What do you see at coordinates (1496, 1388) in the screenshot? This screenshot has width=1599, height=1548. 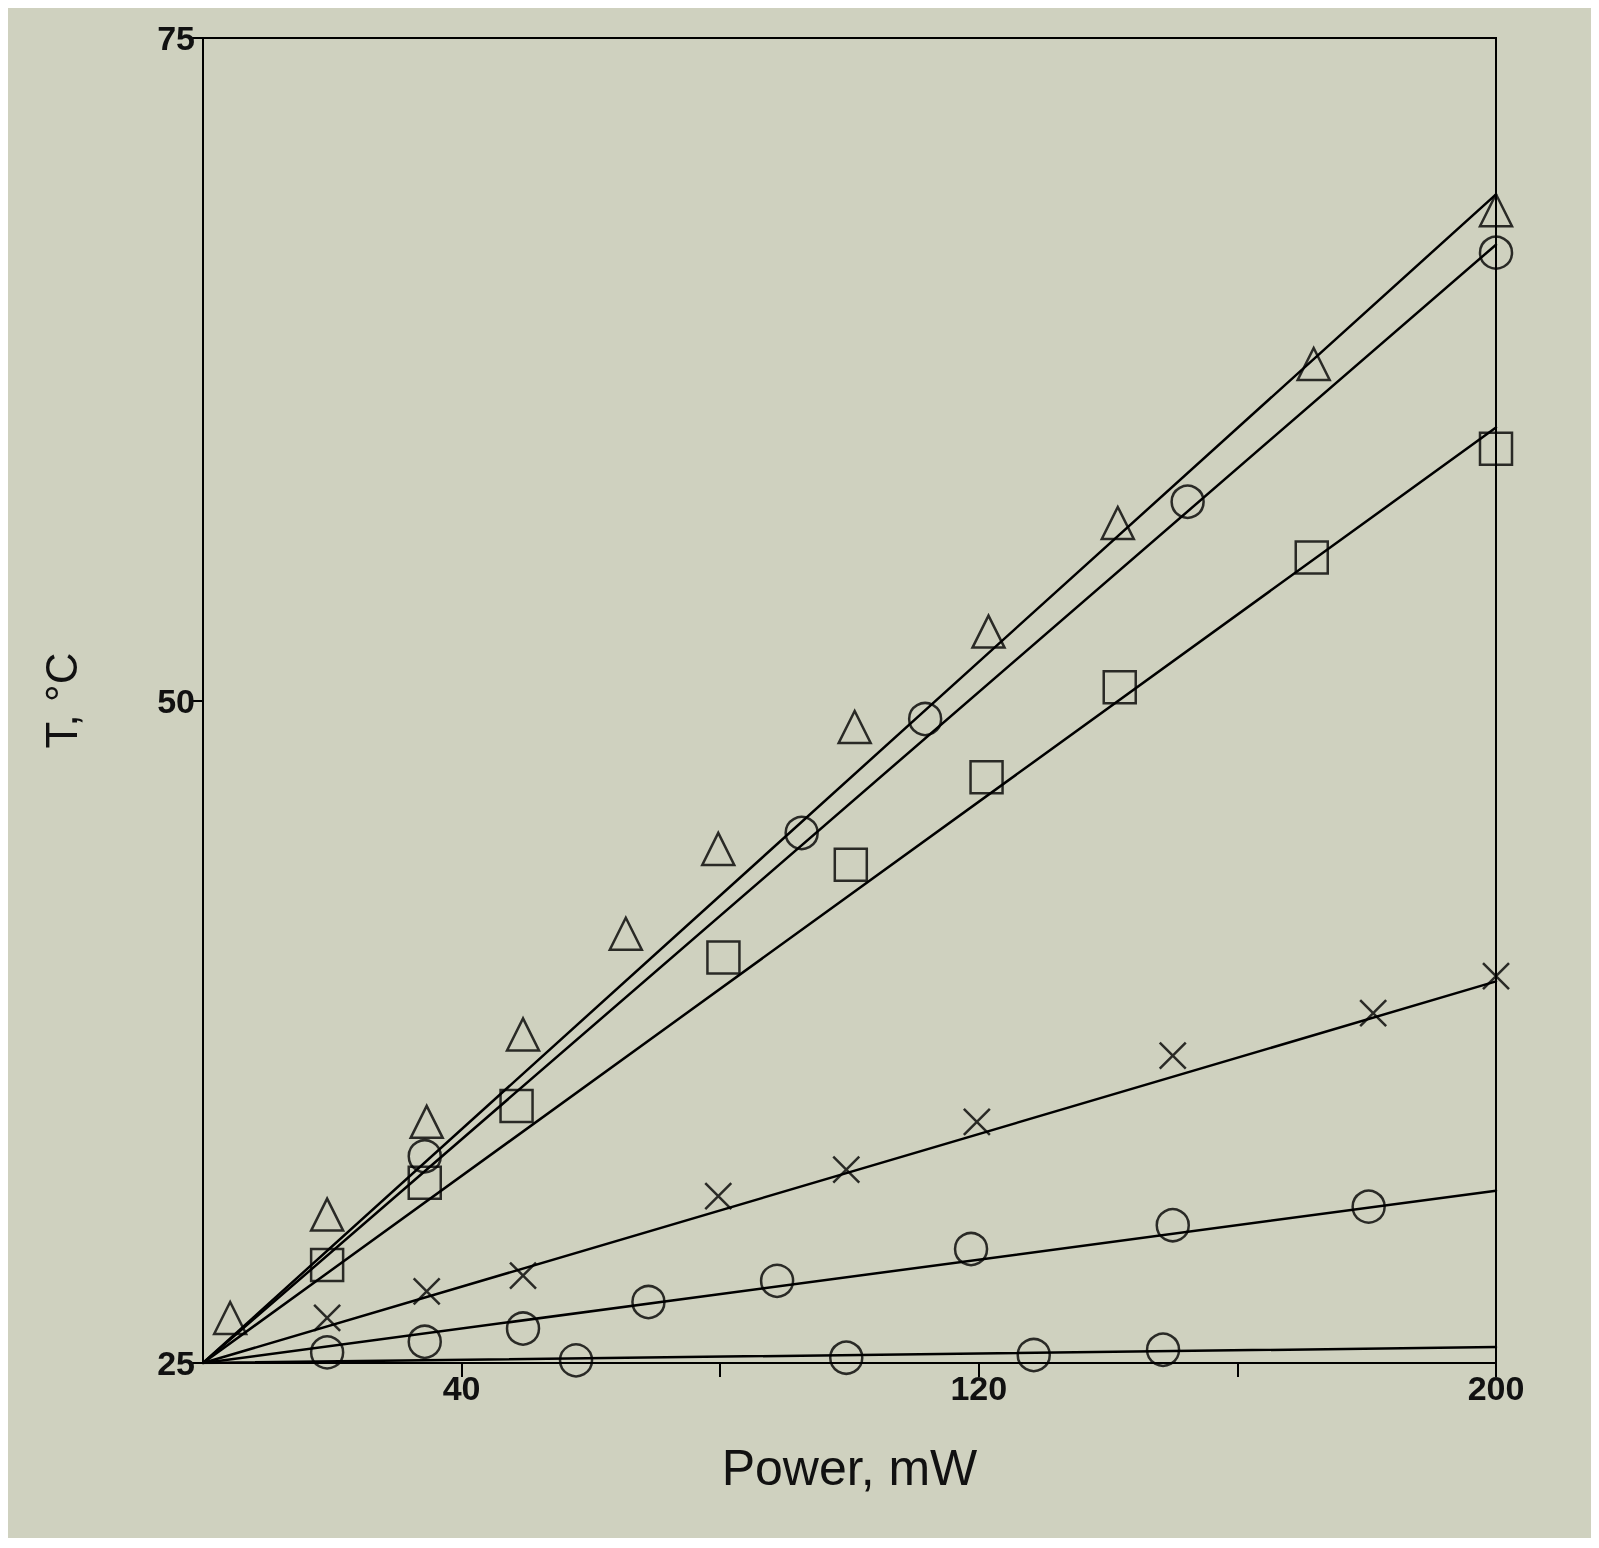 I see `x-tick-label: 200` at bounding box center [1496, 1388].